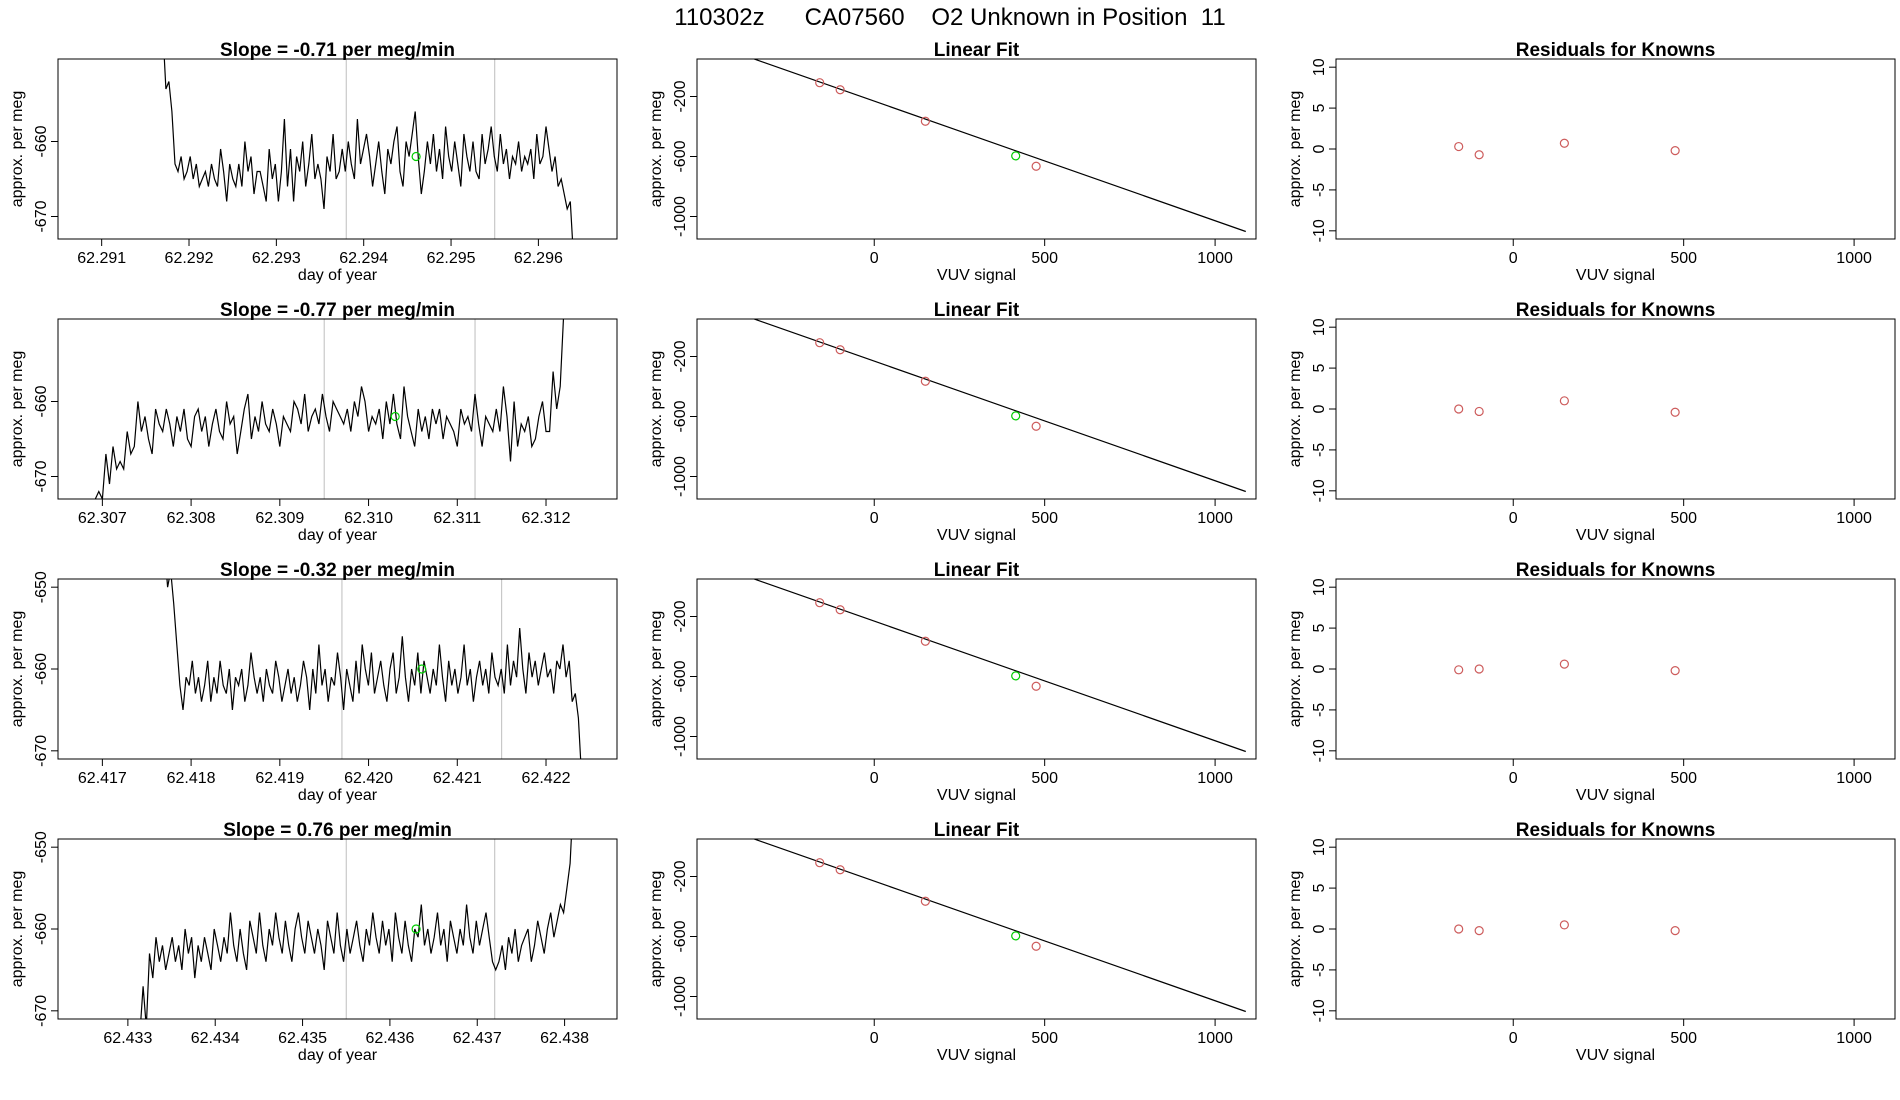 The height and width of the screenshot is (1100, 1900). What do you see at coordinates (337, 50) in the screenshot?
I see `panel-title: Slope = -0.71 per meg/min` at bounding box center [337, 50].